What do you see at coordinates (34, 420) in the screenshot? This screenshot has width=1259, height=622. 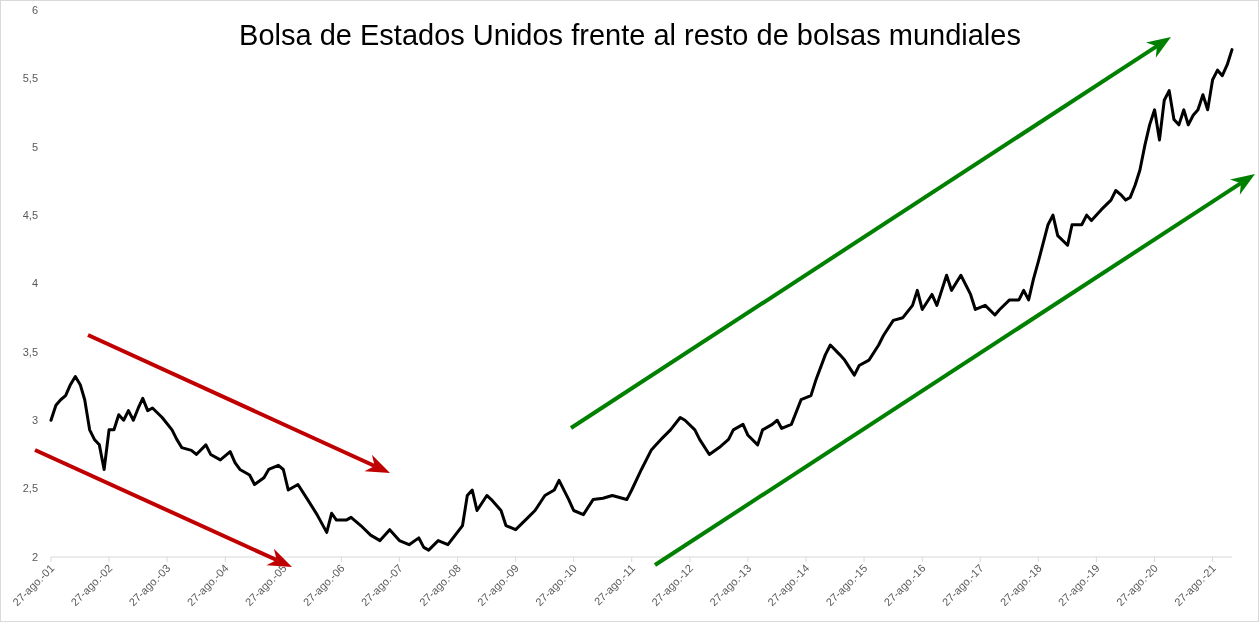 I see `y-tick-label: 3` at bounding box center [34, 420].